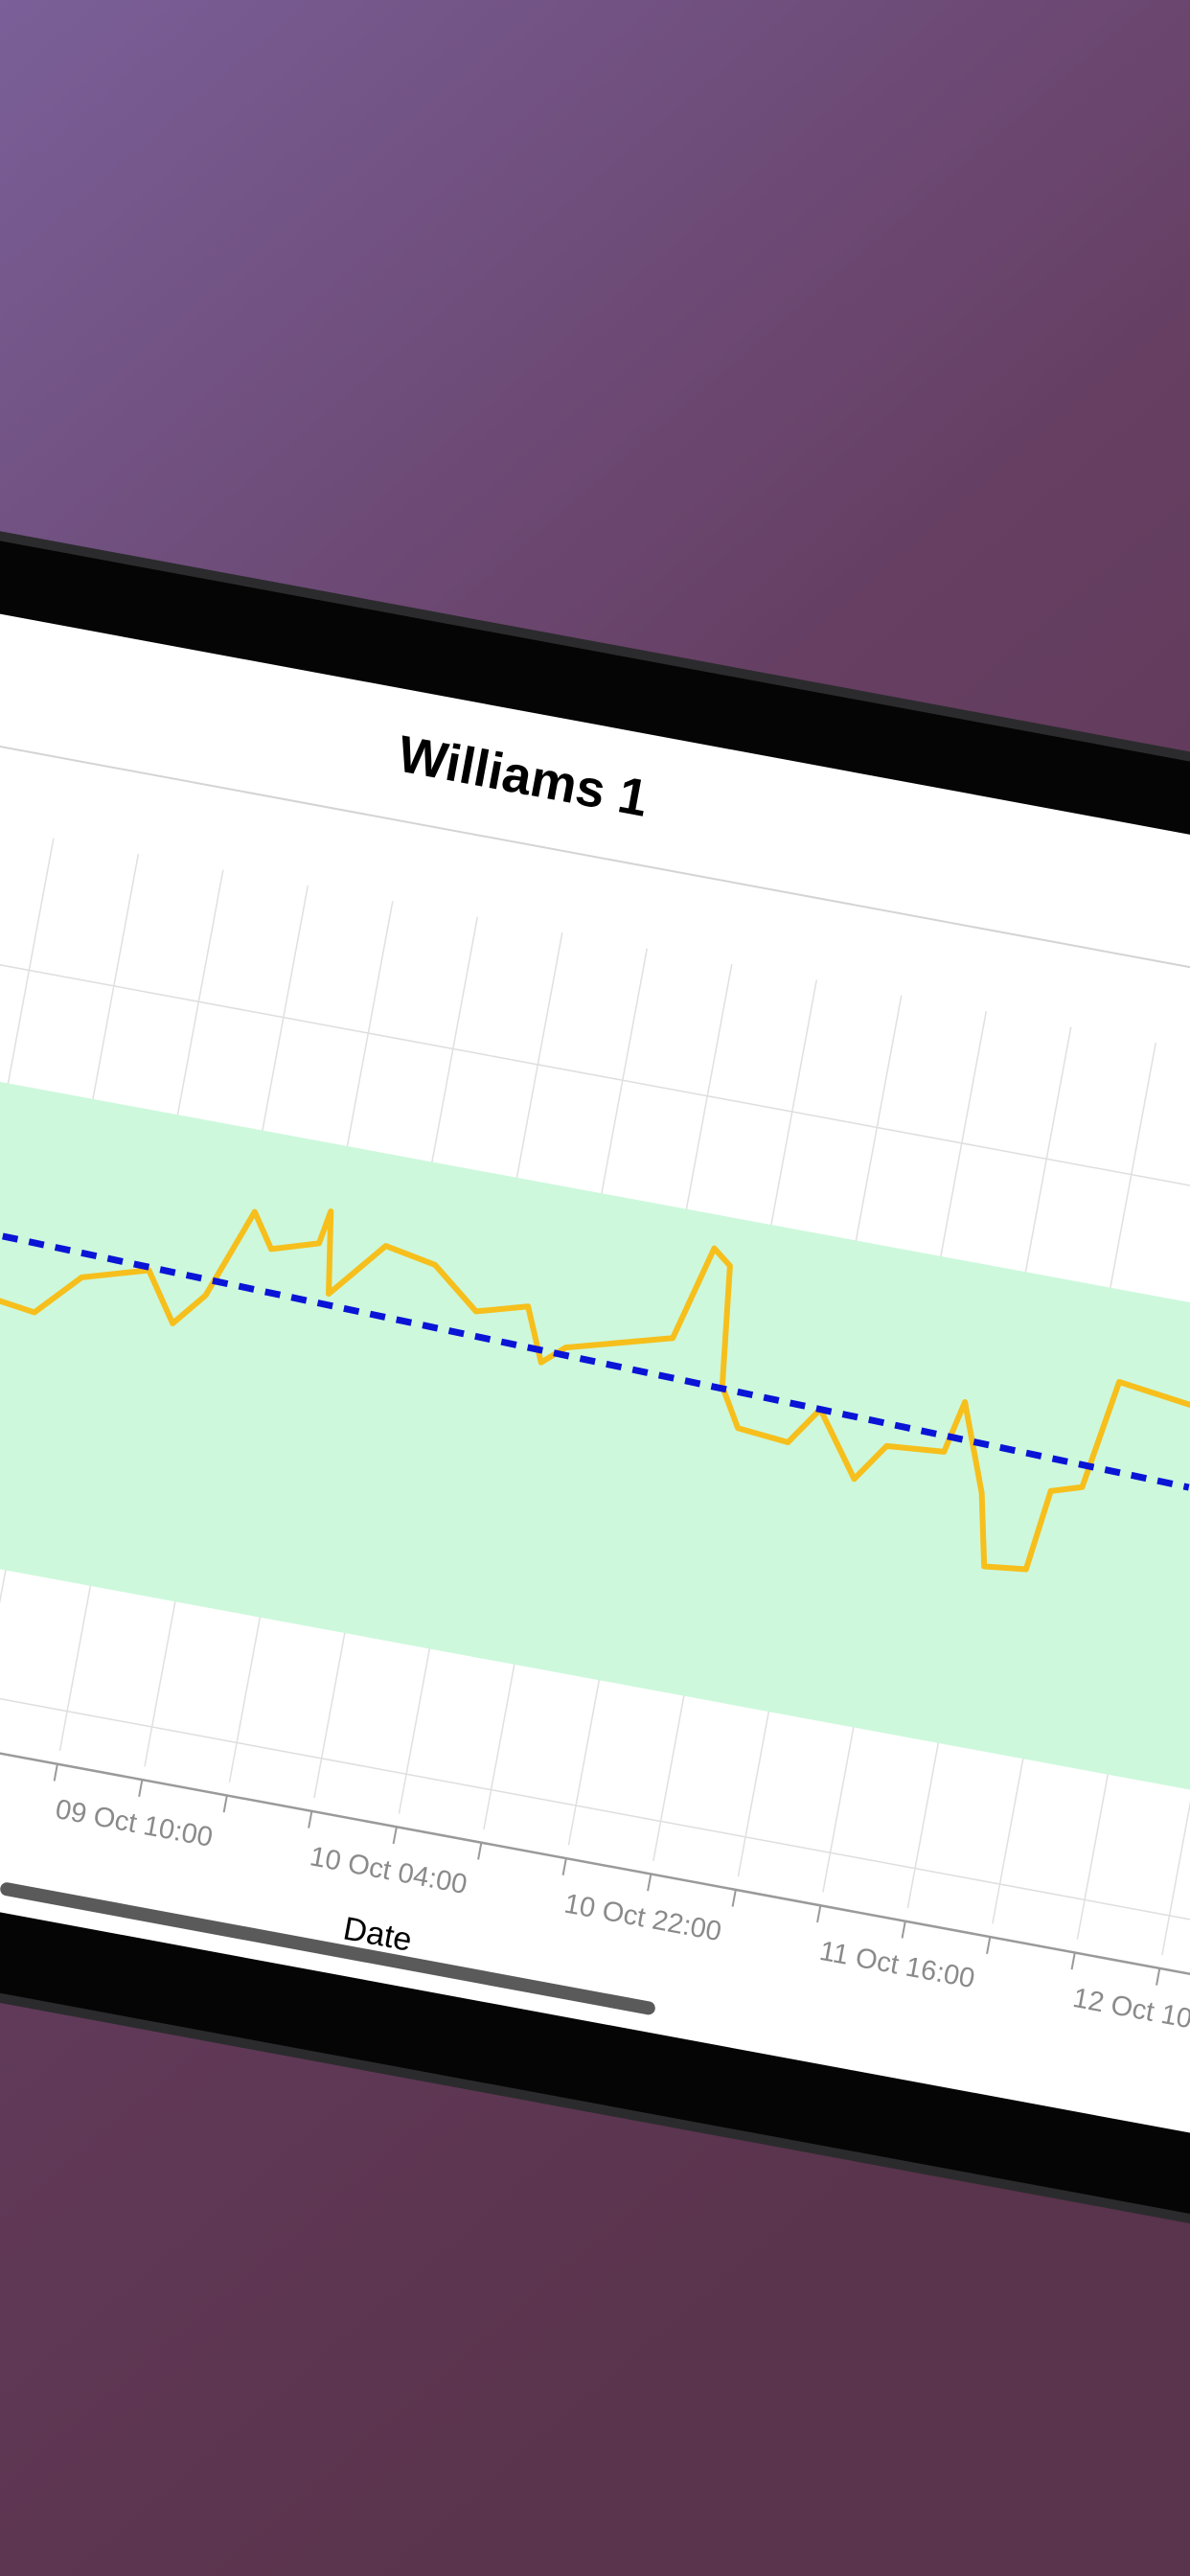 Image resolution: width=1190 pixels, height=2576 pixels. I want to click on home-indicator, so click(327, 1948).